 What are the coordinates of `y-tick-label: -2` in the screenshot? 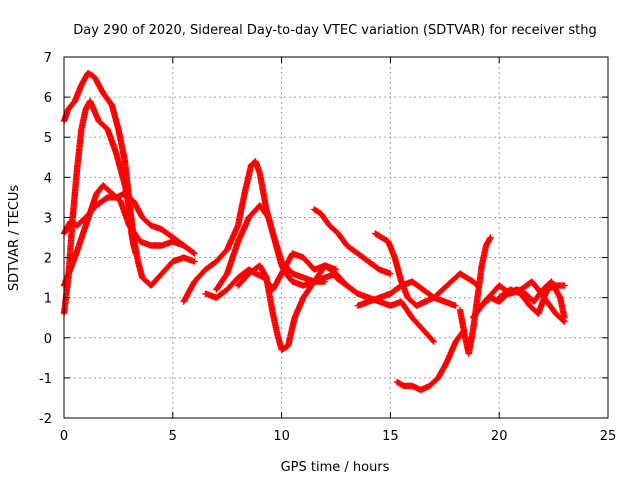 It's located at (45, 419).